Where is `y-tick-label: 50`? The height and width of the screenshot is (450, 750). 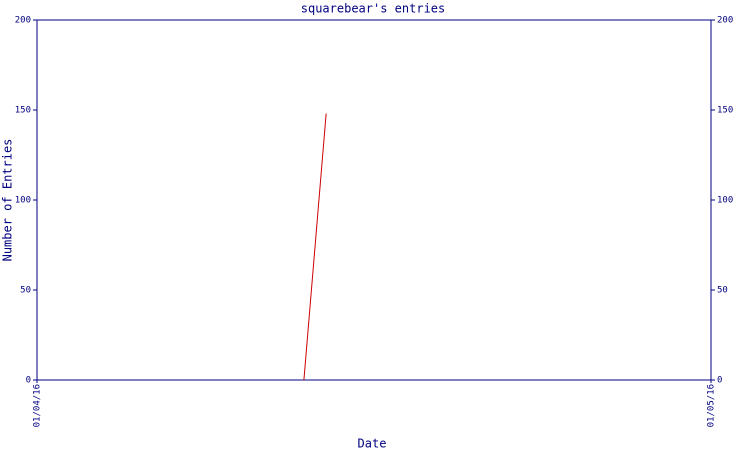 y-tick-label: 50 is located at coordinates (25, 291).